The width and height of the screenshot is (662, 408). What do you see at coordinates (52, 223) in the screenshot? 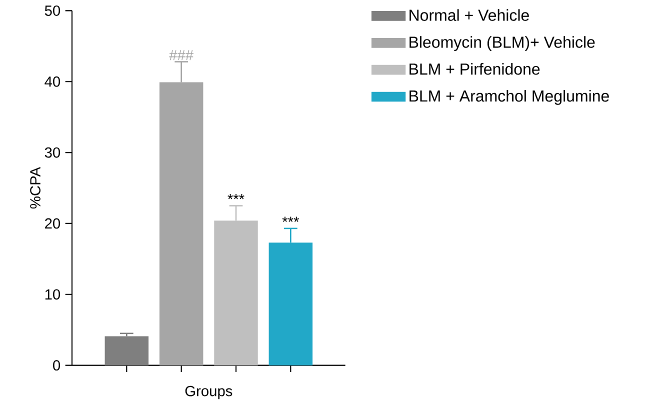
I see `y-tick-label: 20` at bounding box center [52, 223].